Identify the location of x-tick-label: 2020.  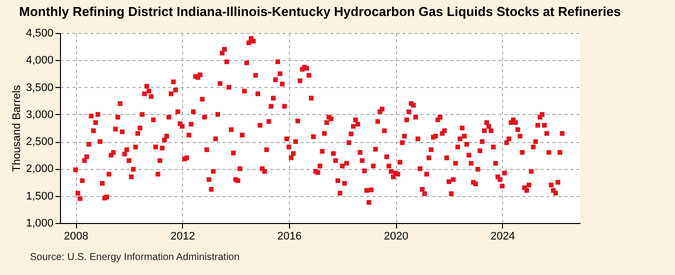
(396, 236).